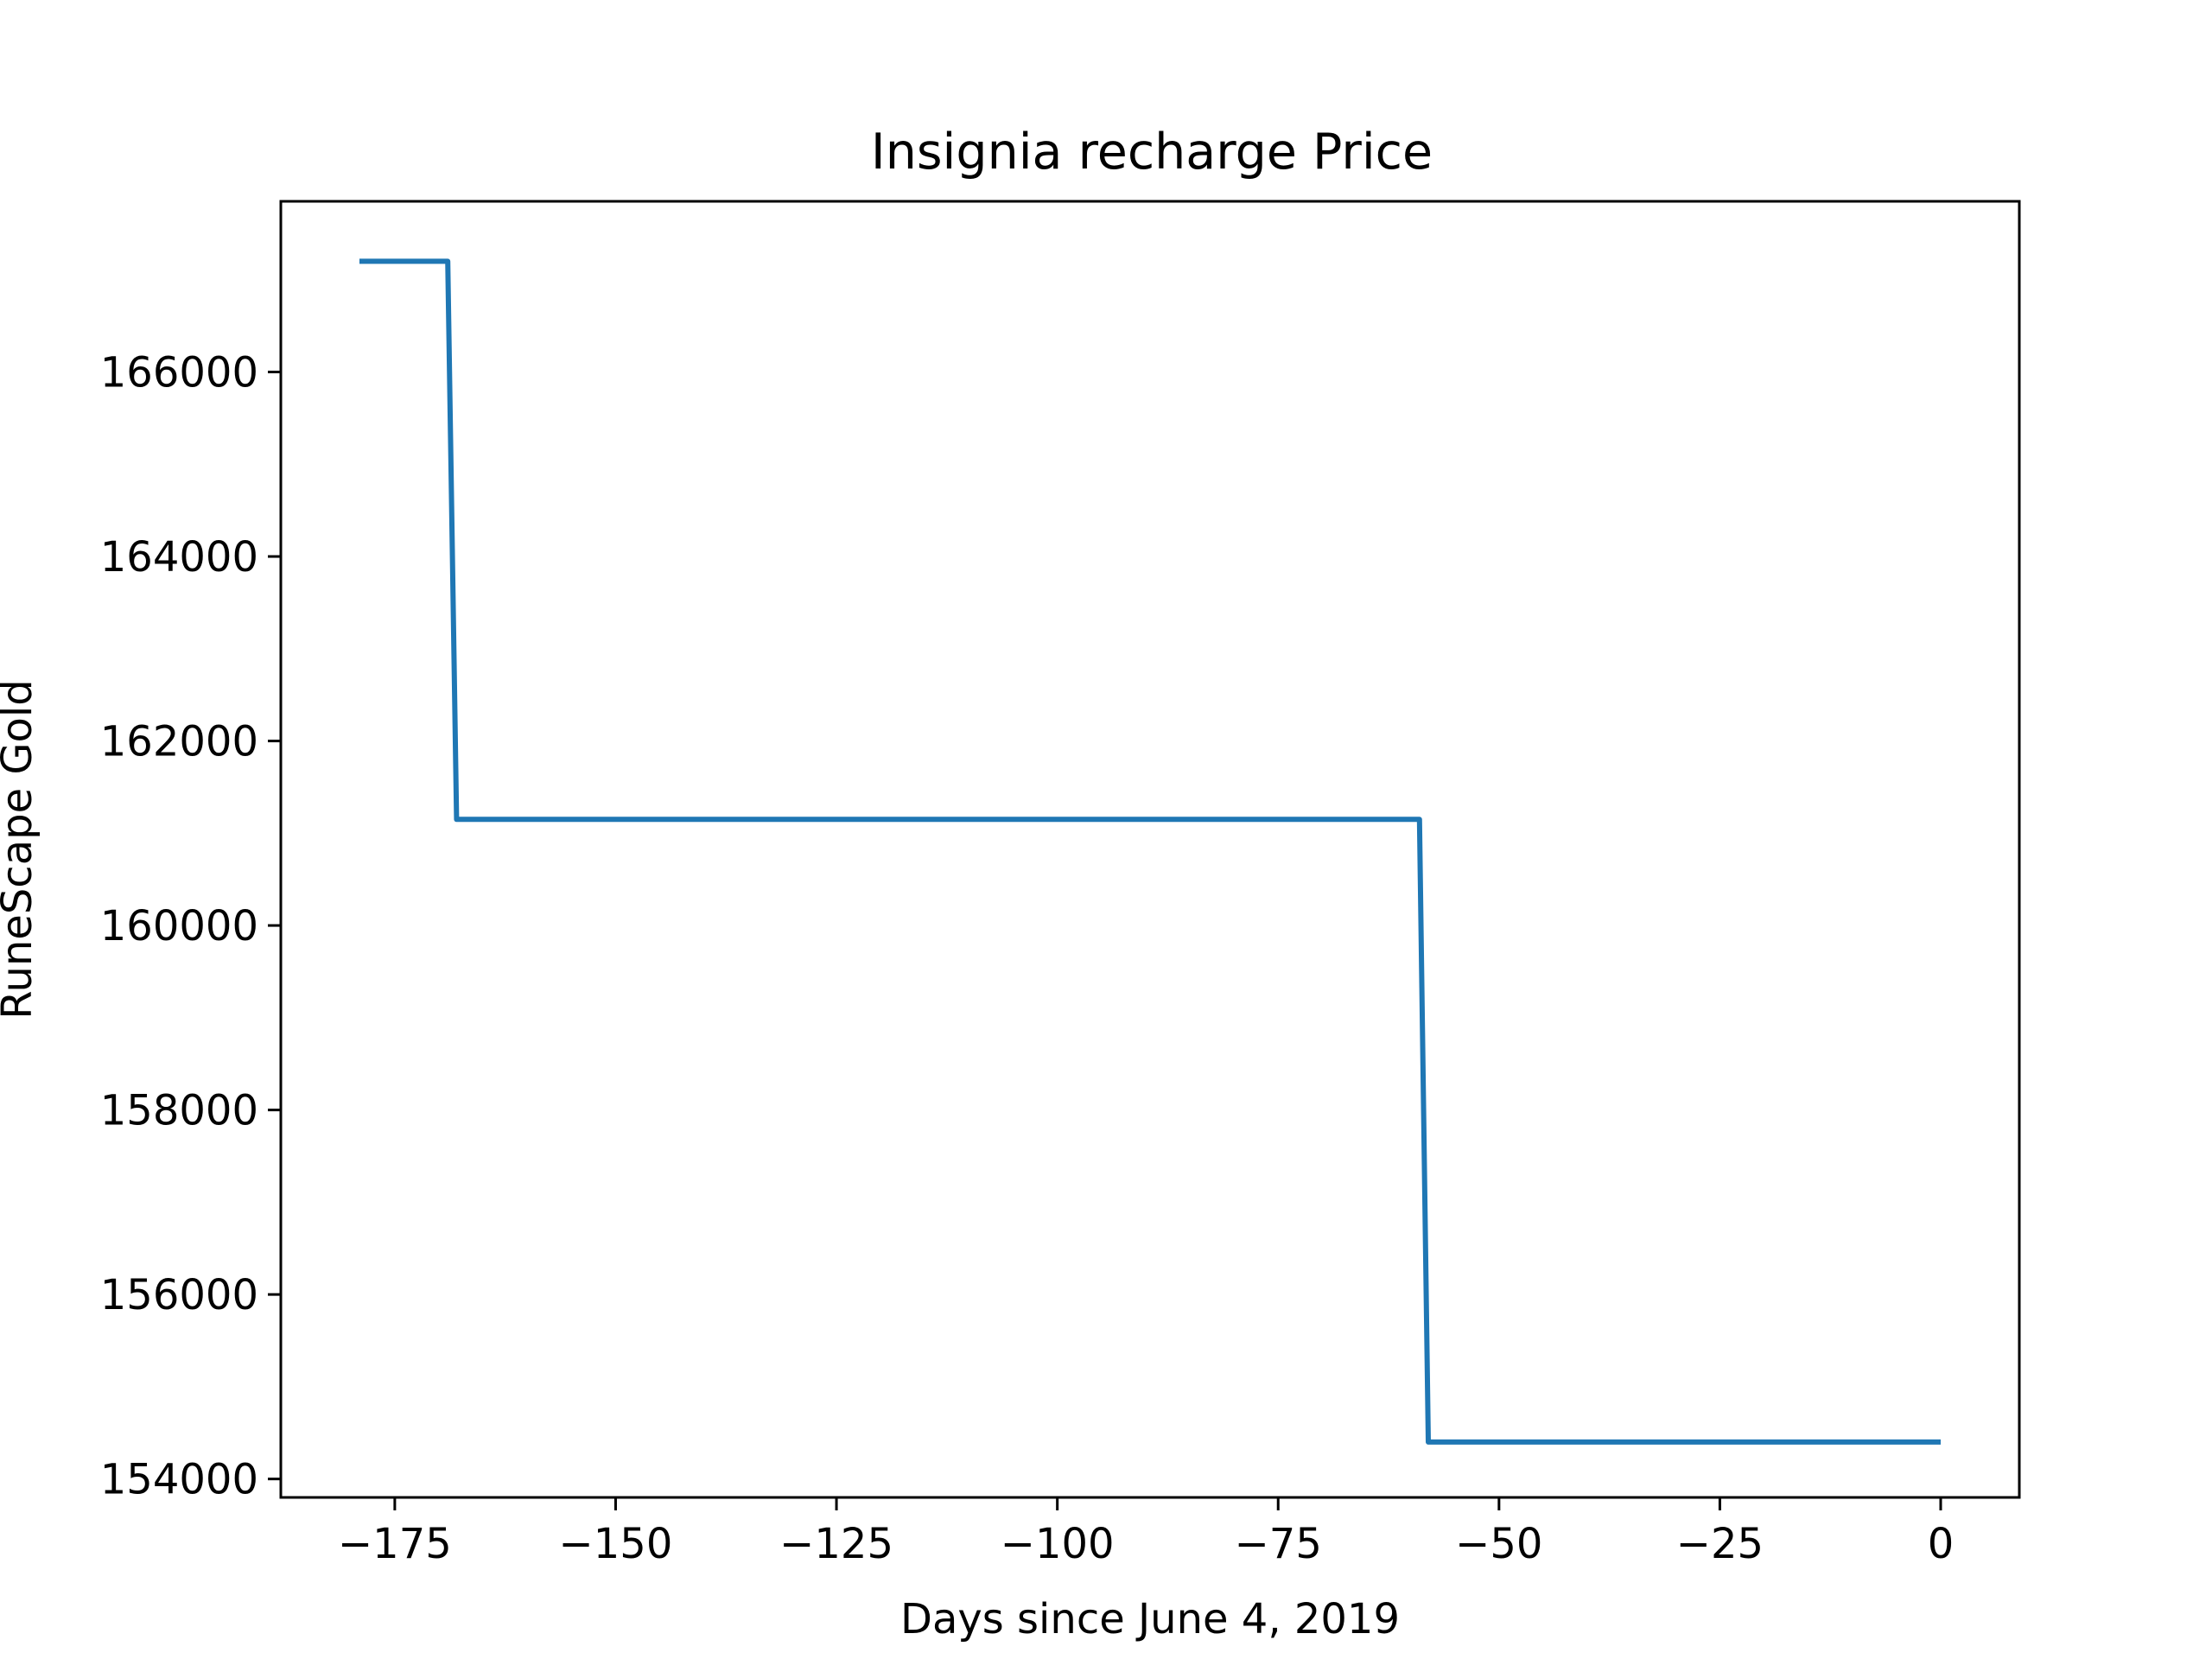 Image resolution: width=2212 pixels, height=1659 pixels. Describe the element at coordinates (179, 1111) in the screenshot. I see `y-tick-label: 158000` at that location.